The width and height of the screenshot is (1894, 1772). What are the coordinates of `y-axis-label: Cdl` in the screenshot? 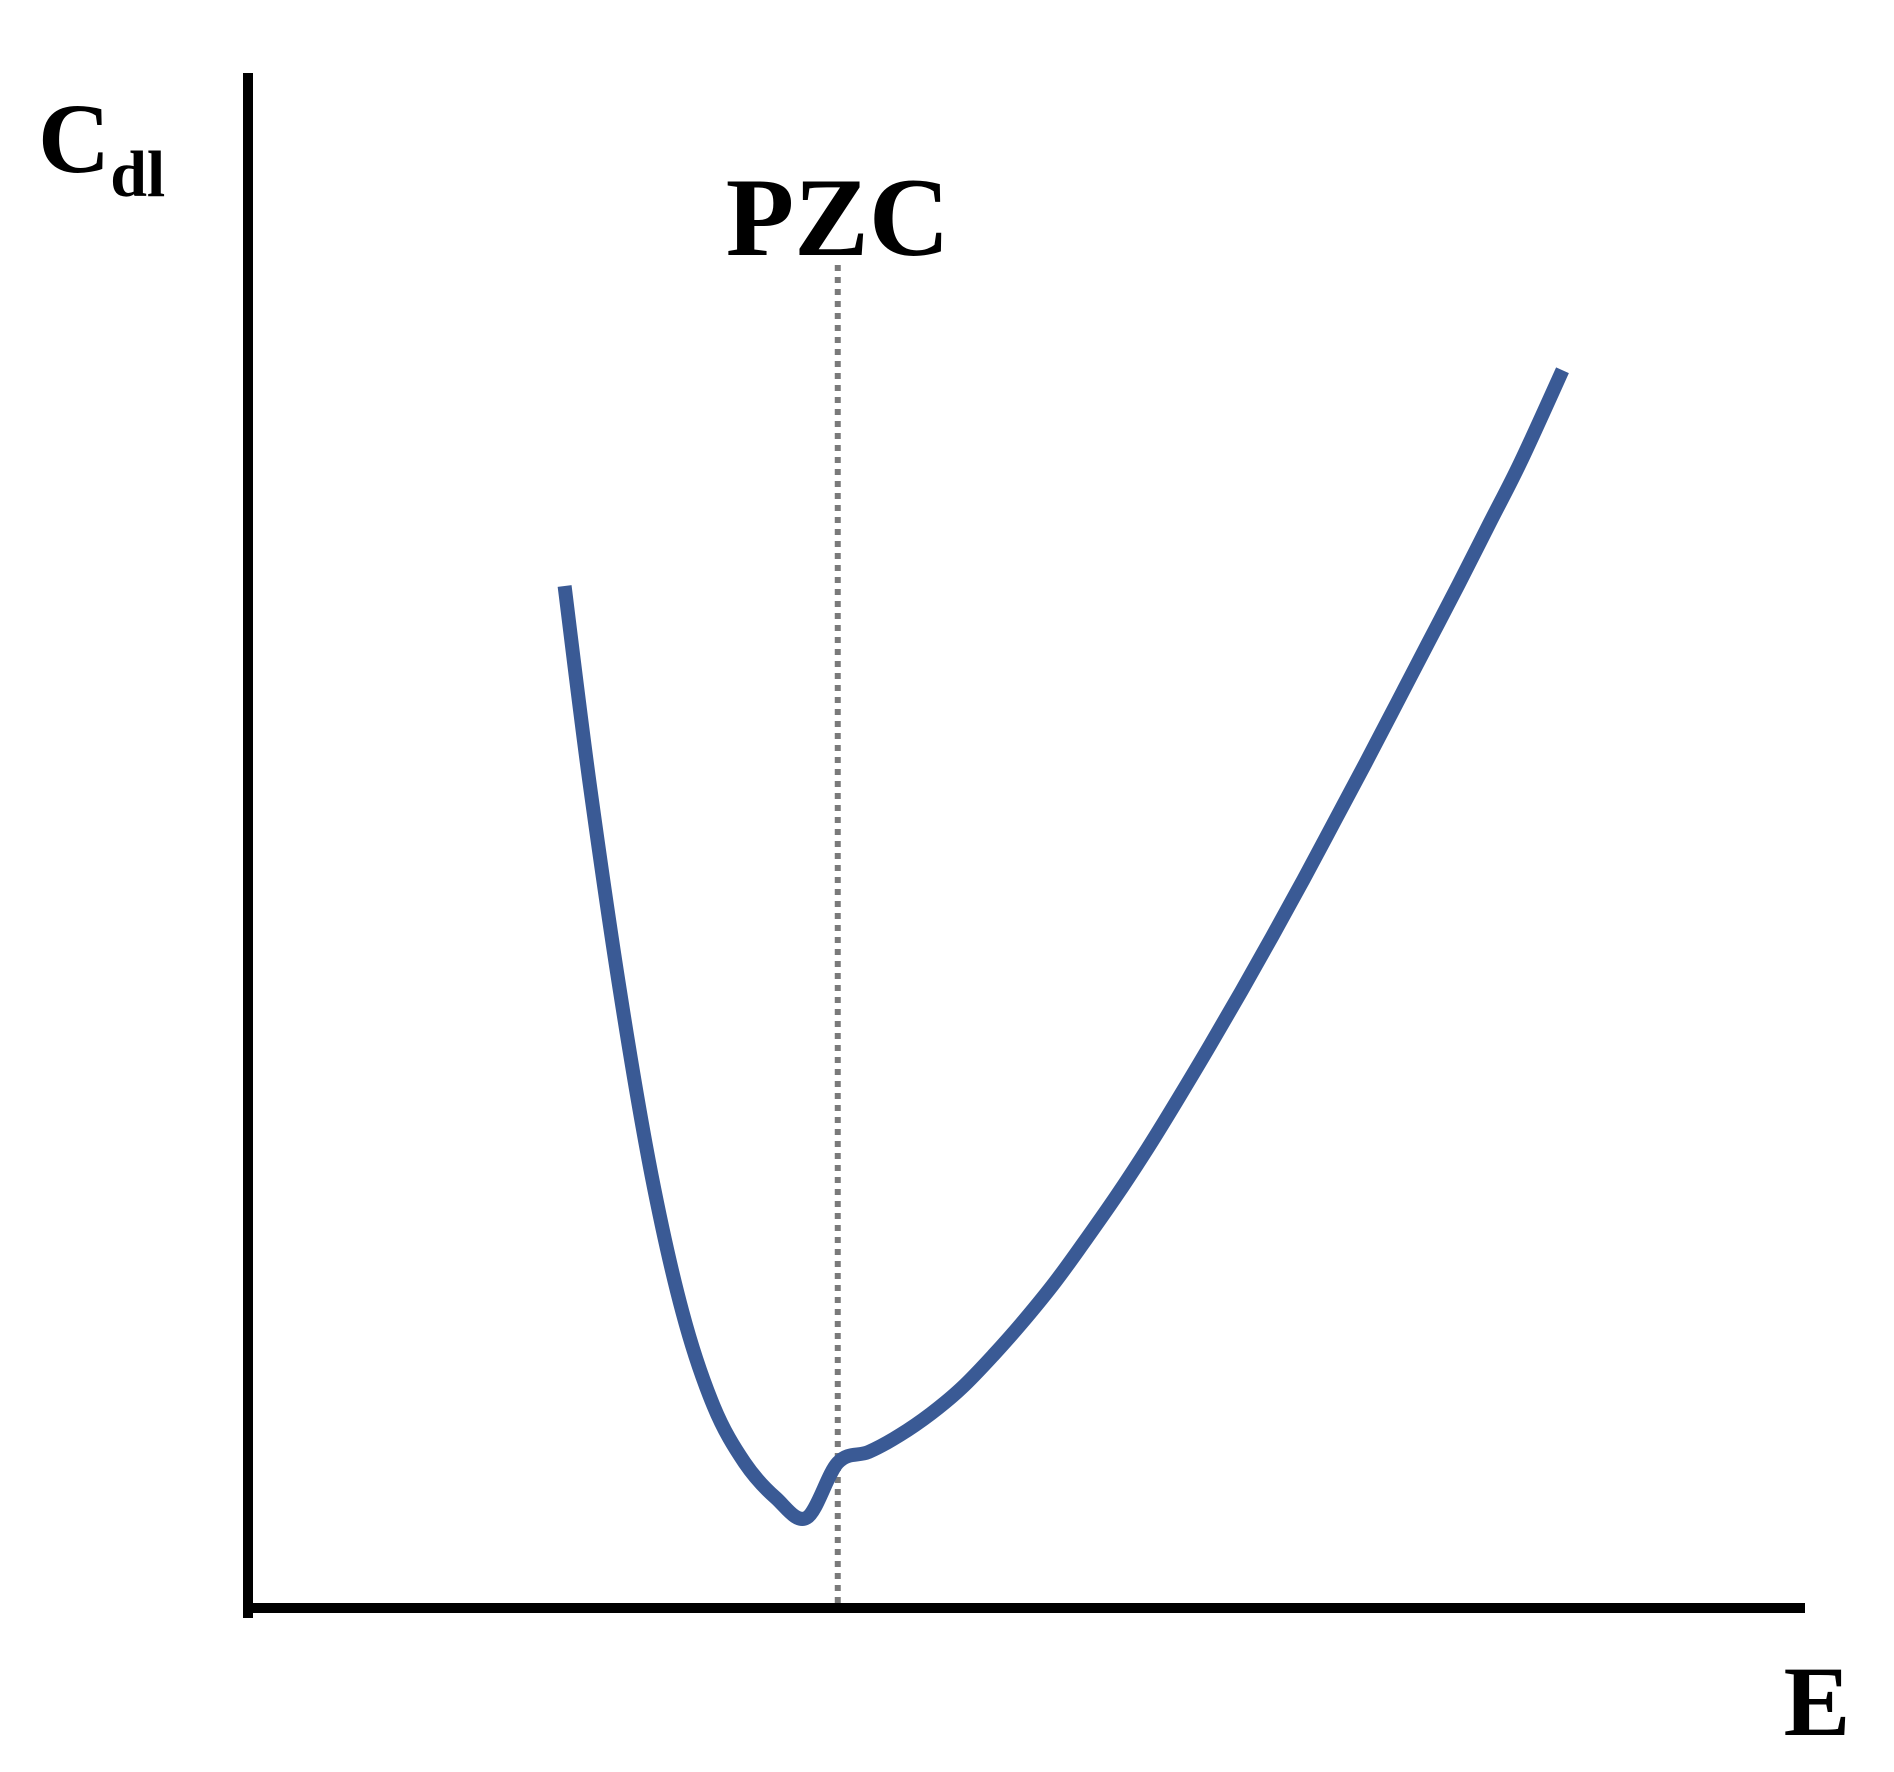 It's located at (101, 147).